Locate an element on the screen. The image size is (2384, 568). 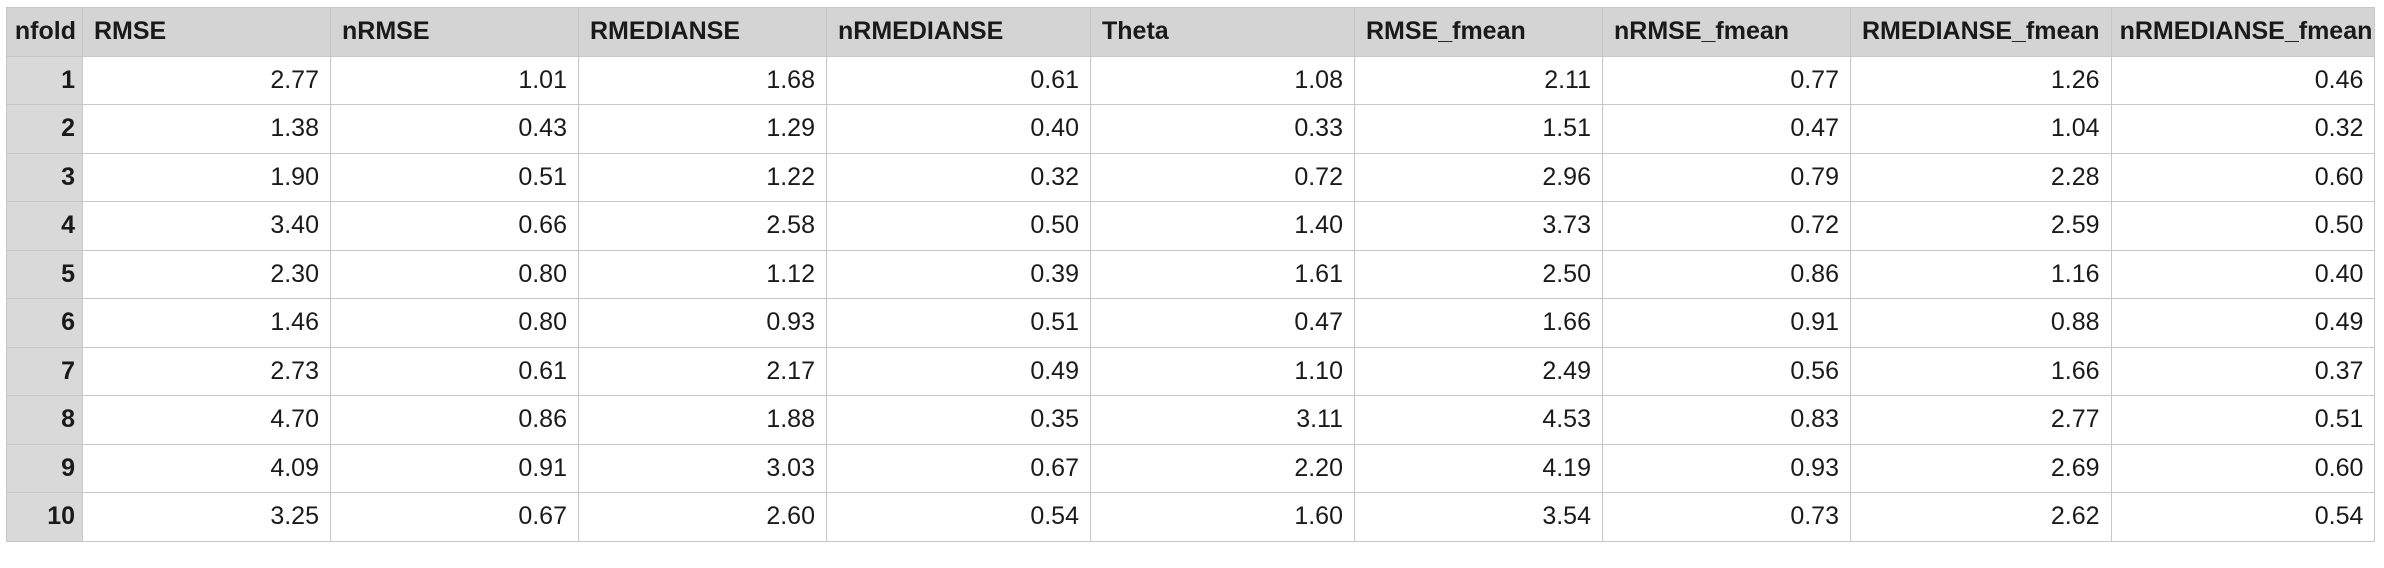
data-cell: 4.70 is located at coordinates (206, 420).